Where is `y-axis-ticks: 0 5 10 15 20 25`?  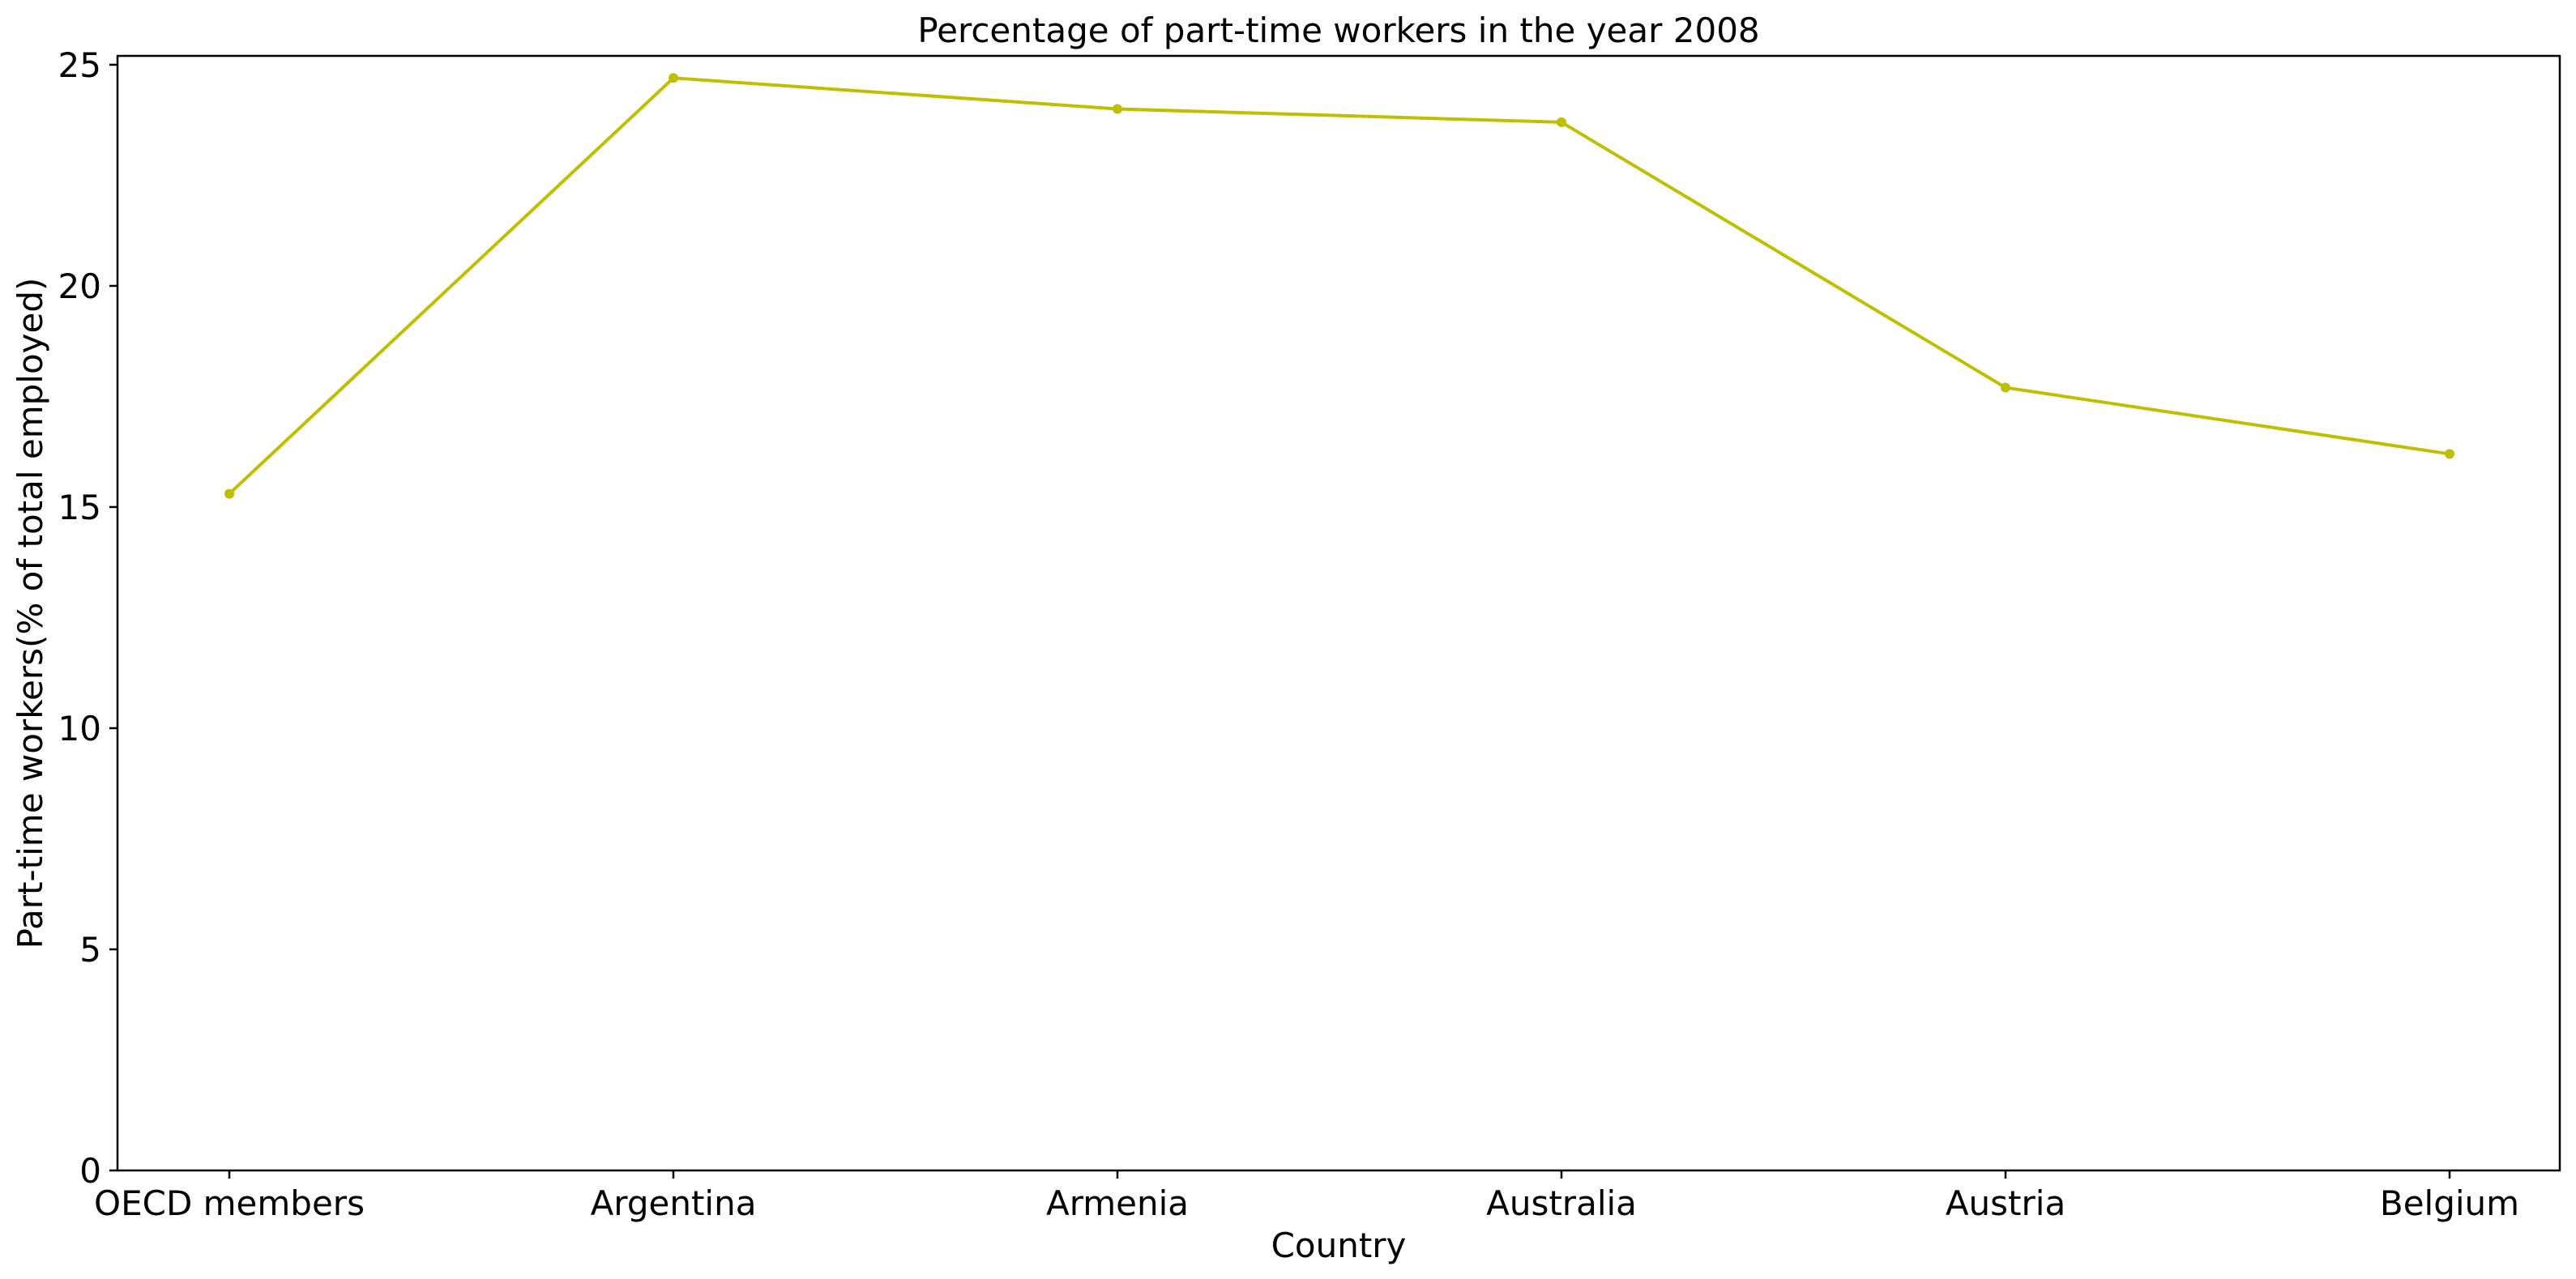
y-axis-ticks: 0 5 10 15 20 25 is located at coordinates (87, 618).